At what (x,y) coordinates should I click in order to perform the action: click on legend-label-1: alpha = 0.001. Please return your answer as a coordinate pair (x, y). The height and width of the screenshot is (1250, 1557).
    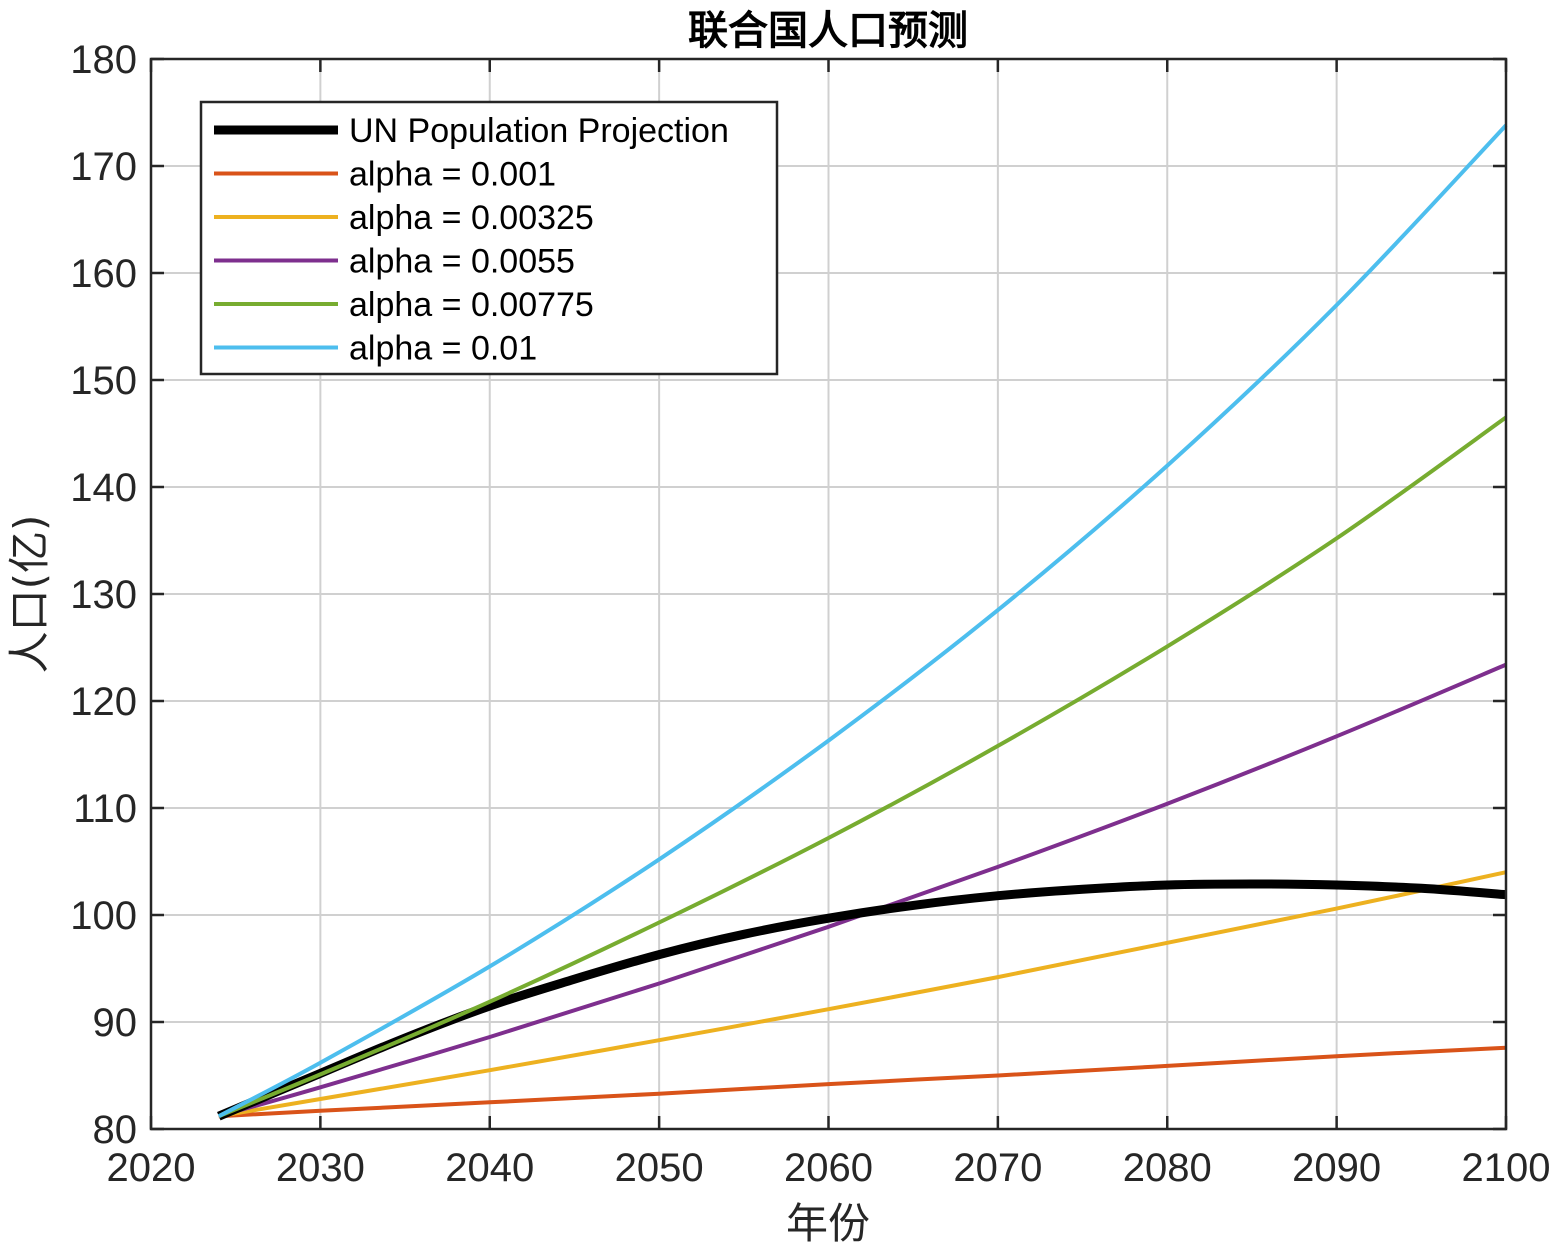
    Looking at the image, I should click on (452, 175).